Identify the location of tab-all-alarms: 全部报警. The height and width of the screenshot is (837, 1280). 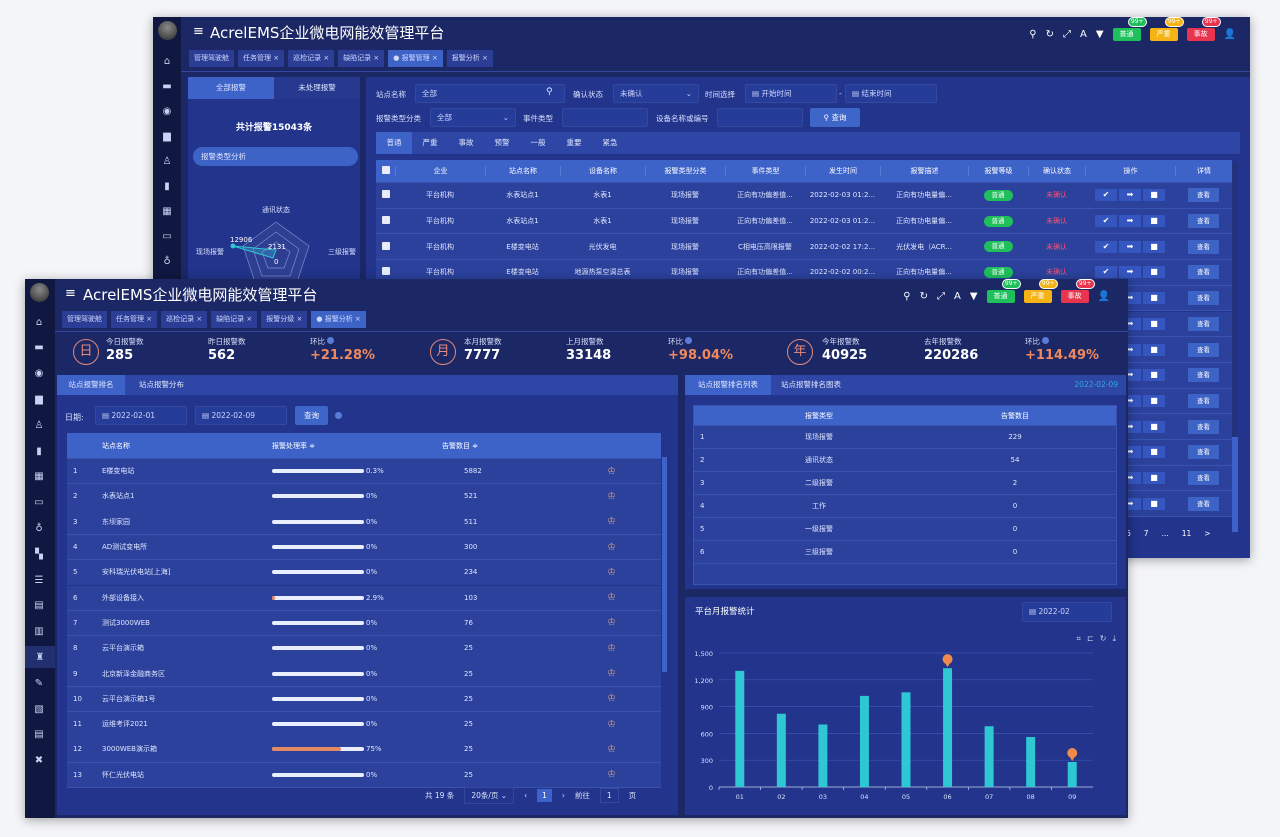
(231, 88).